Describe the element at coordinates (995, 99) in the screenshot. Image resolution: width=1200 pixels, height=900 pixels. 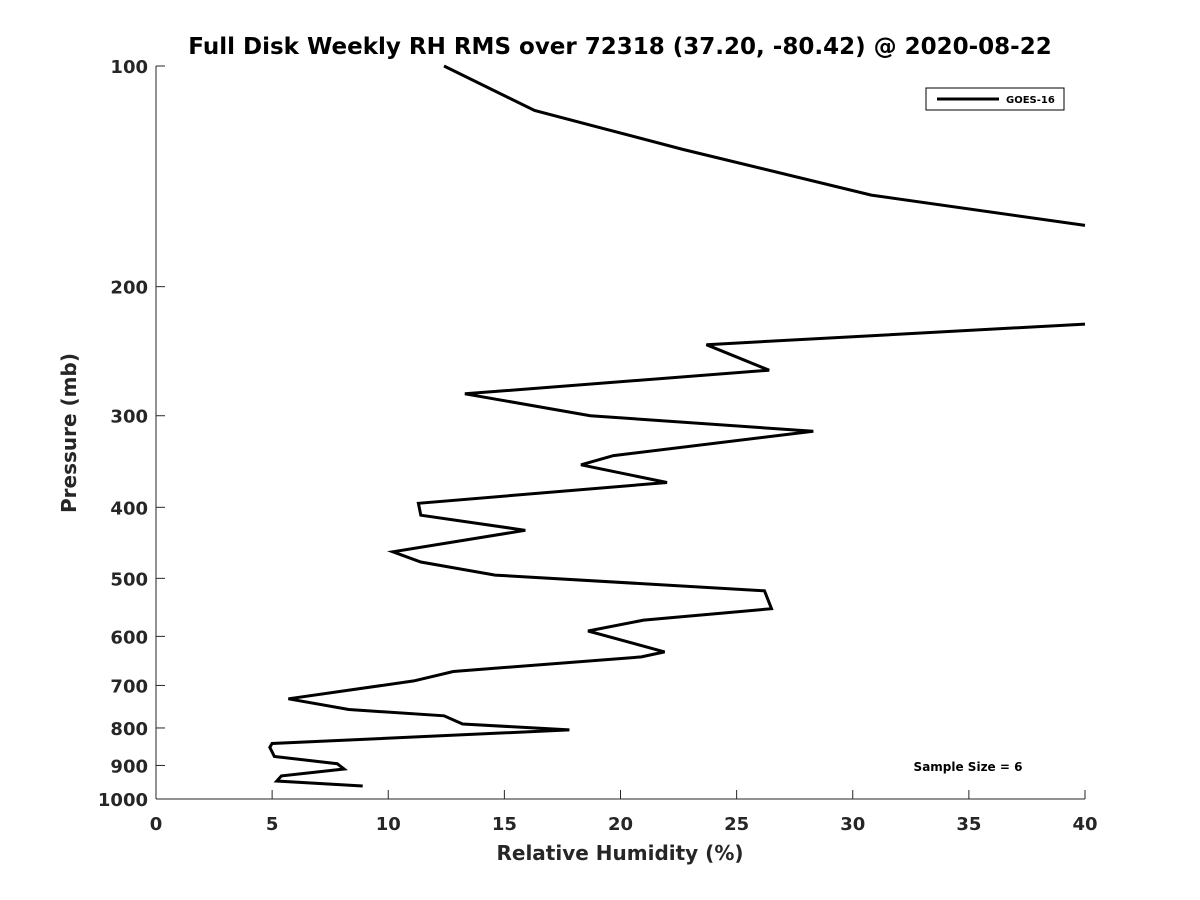
I see `legend: GOES-16` at that location.